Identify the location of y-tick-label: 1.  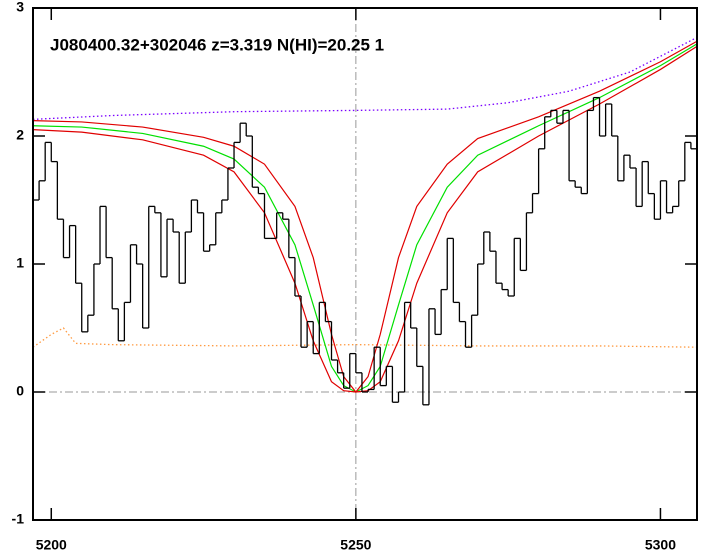
(20, 263).